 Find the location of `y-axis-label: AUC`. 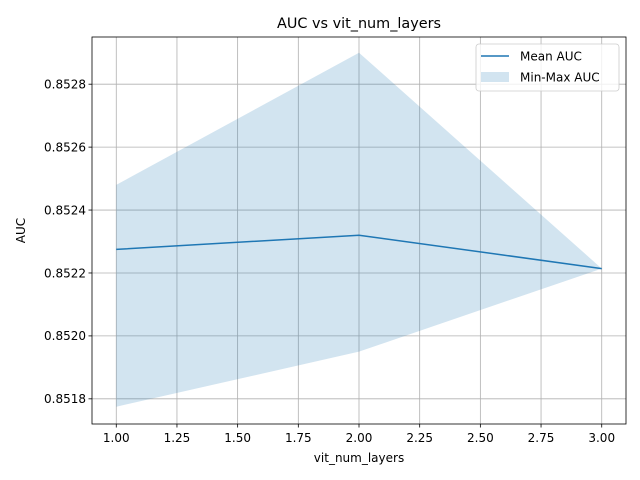

y-axis-label: AUC is located at coordinates (21, 230).